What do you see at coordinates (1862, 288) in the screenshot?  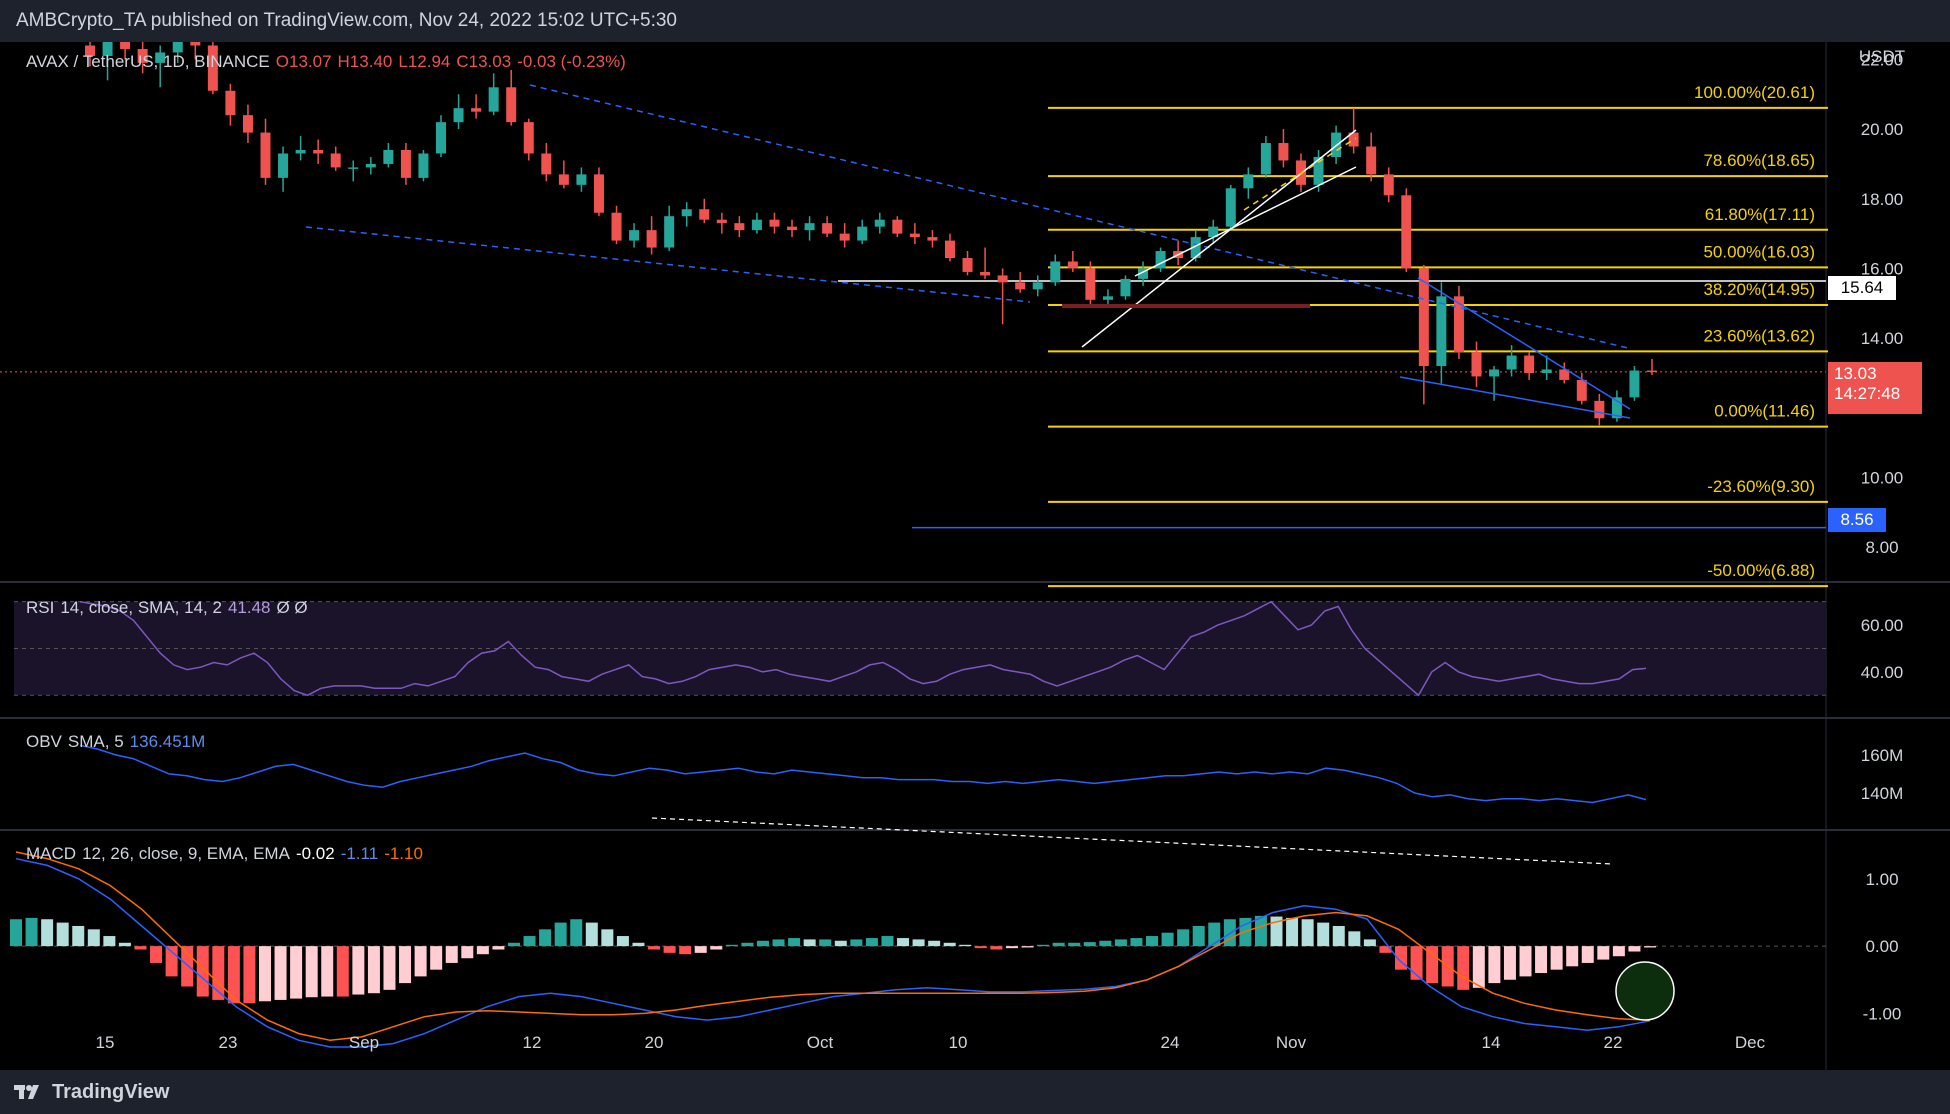 I see `white-line-price-tag: 15.64` at bounding box center [1862, 288].